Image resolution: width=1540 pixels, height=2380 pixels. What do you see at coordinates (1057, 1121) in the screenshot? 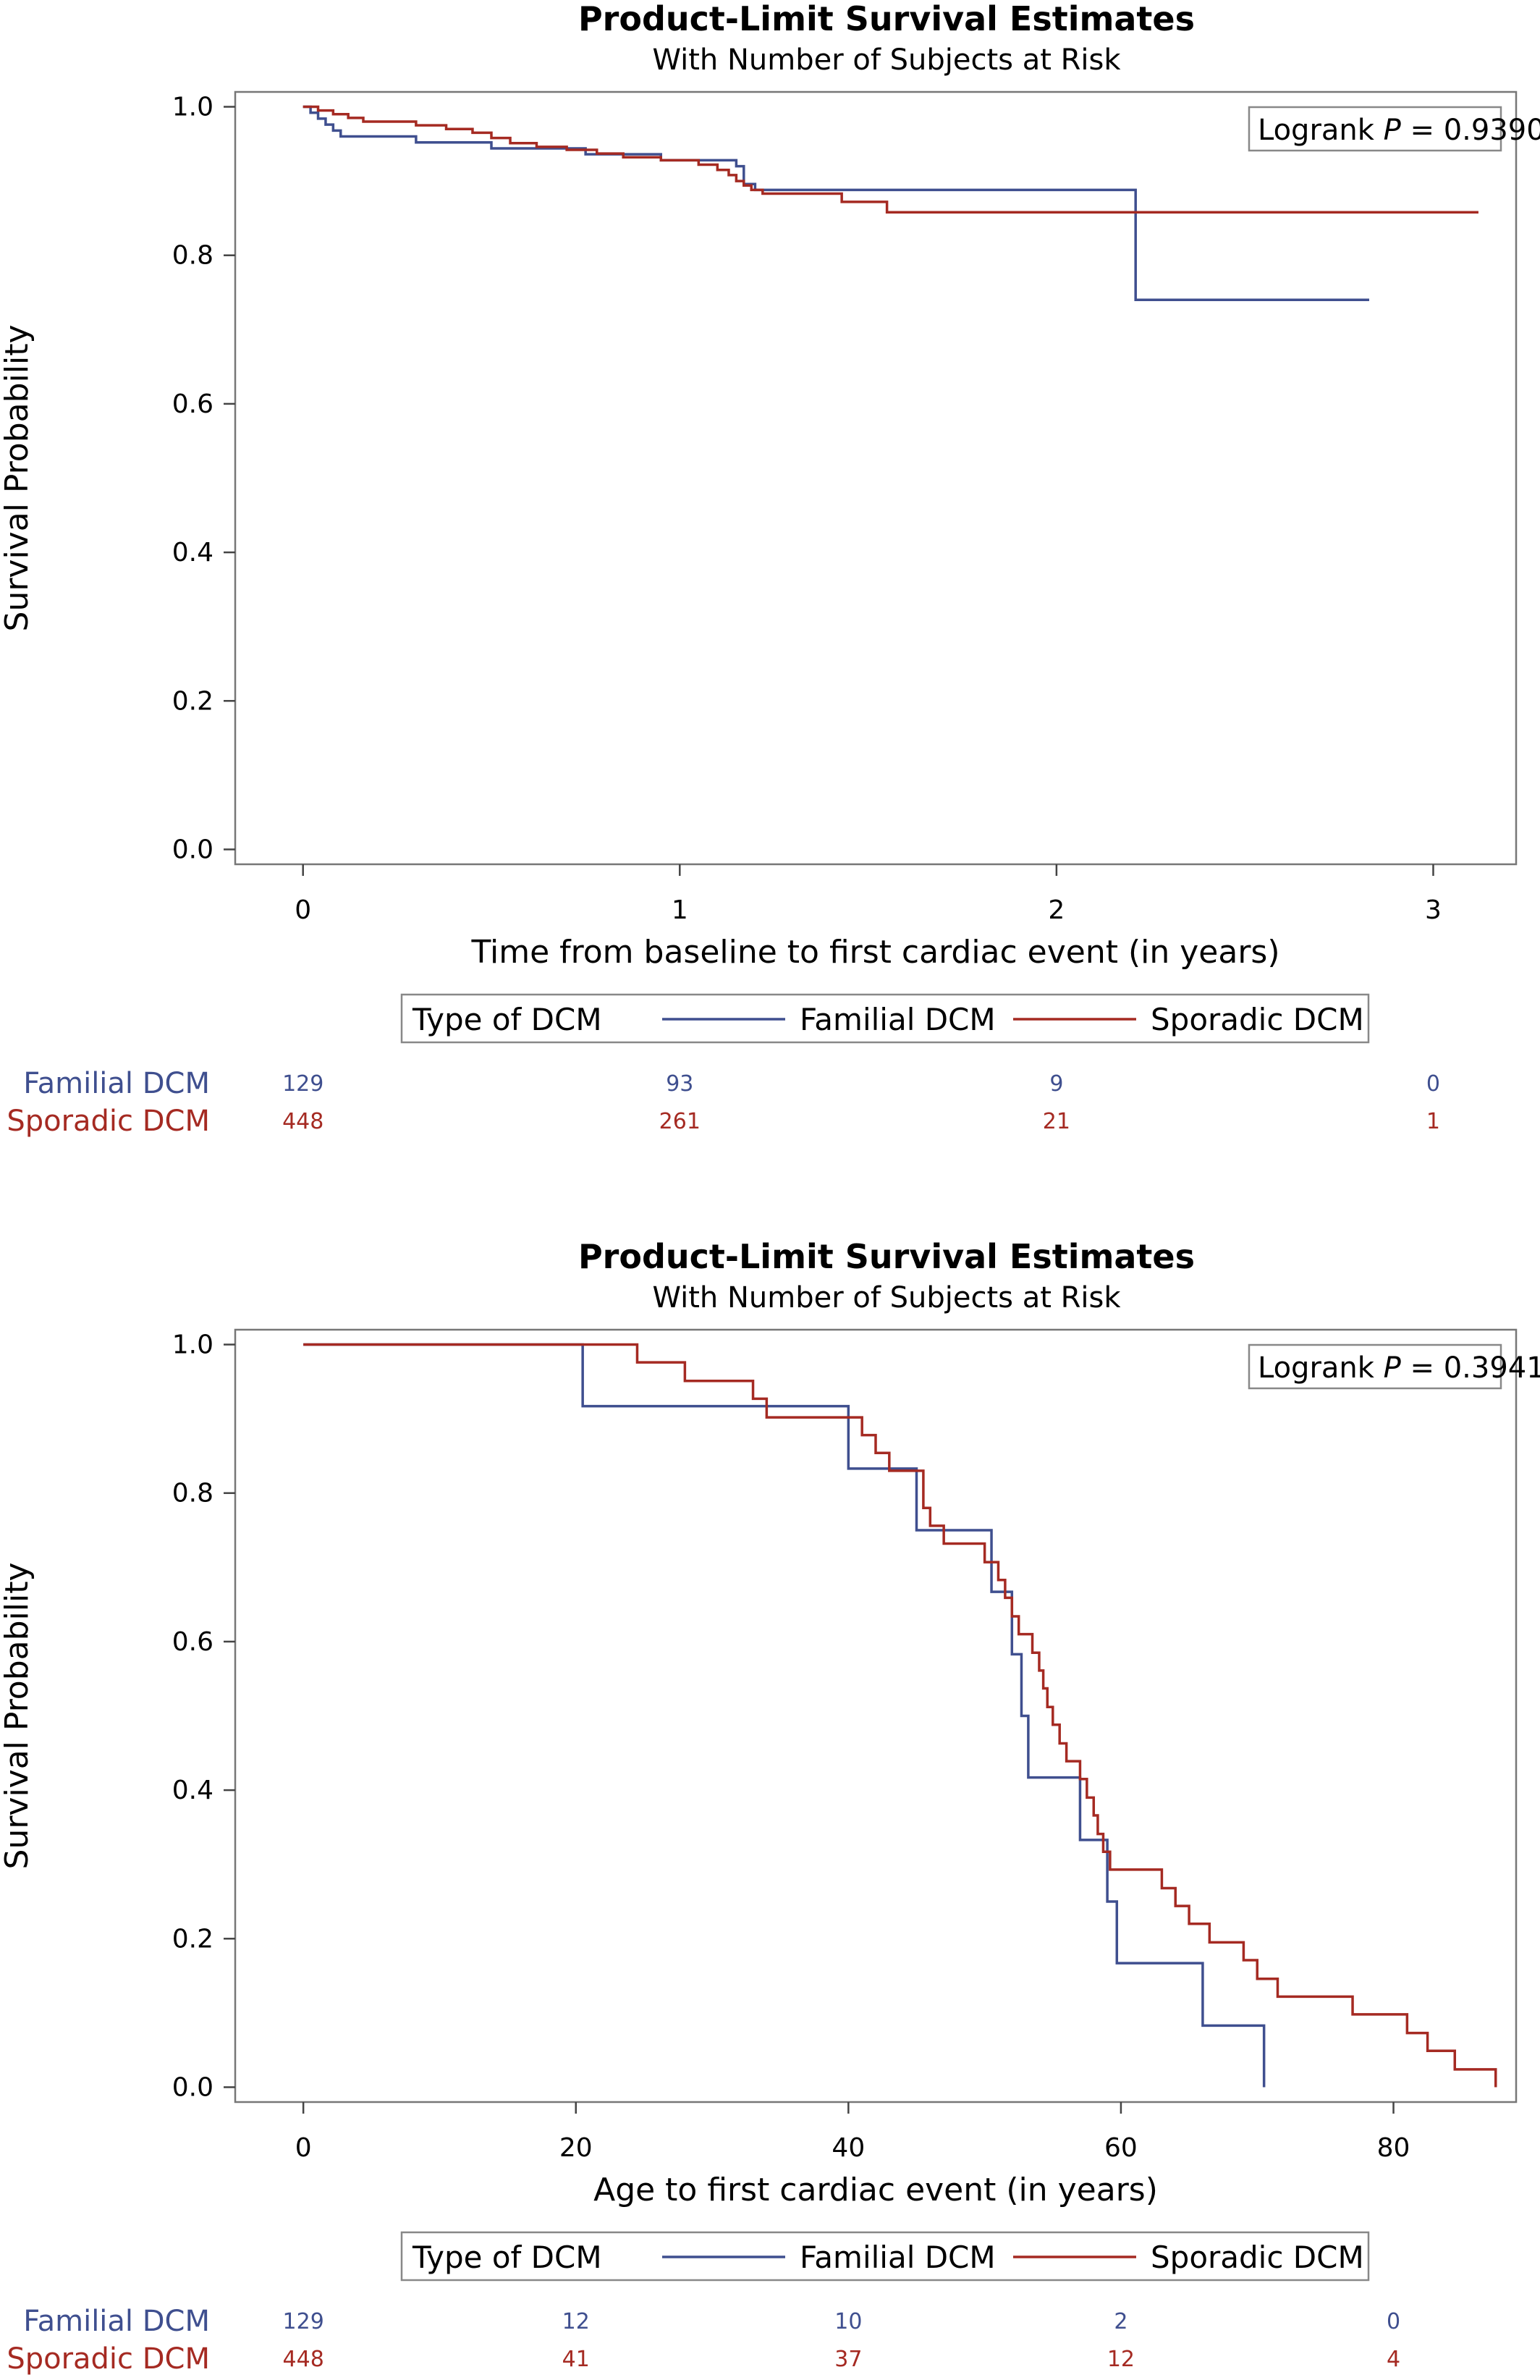
I see `at-risk-value: 21` at bounding box center [1057, 1121].